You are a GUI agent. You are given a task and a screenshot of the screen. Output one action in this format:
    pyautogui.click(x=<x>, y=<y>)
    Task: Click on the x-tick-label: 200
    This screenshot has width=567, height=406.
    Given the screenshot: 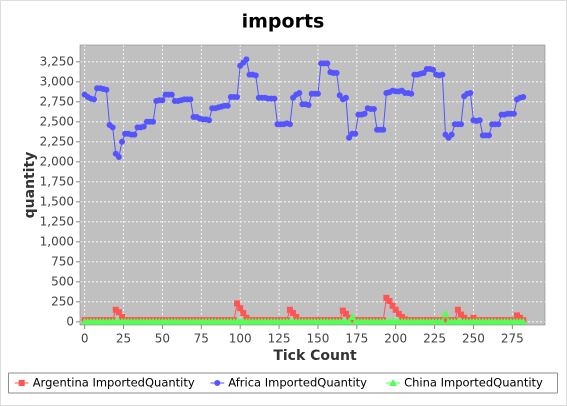 What is the action you would take?
    pyautogui.click(x=395, y=339)
    